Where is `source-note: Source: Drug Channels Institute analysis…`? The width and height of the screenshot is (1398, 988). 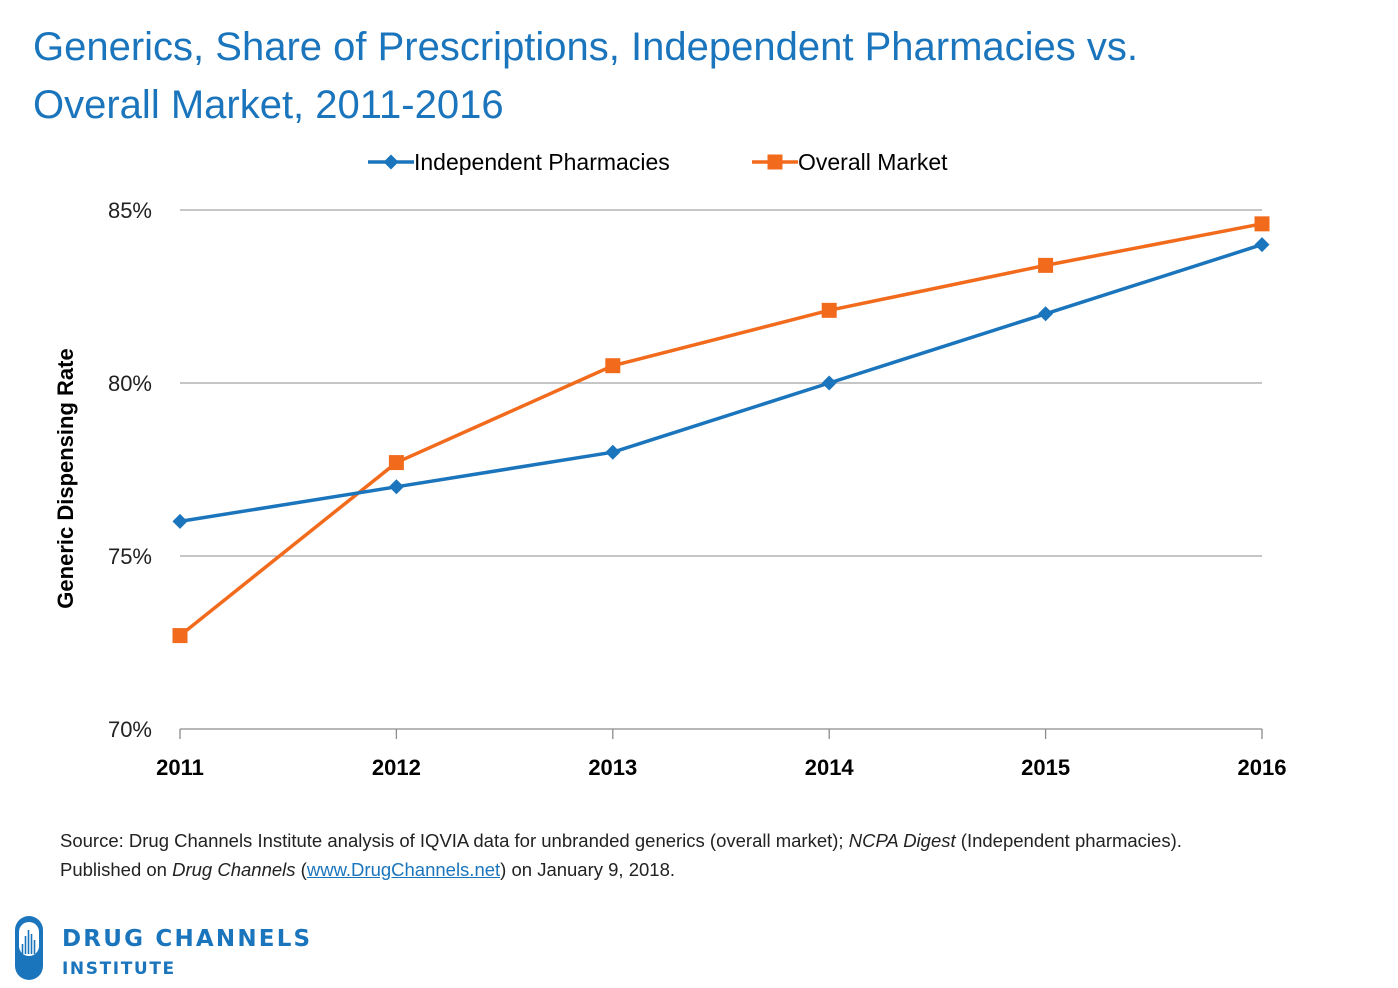
source-note: Source: Drug Channels Institute analysis… is located at coordinates (720, 855).